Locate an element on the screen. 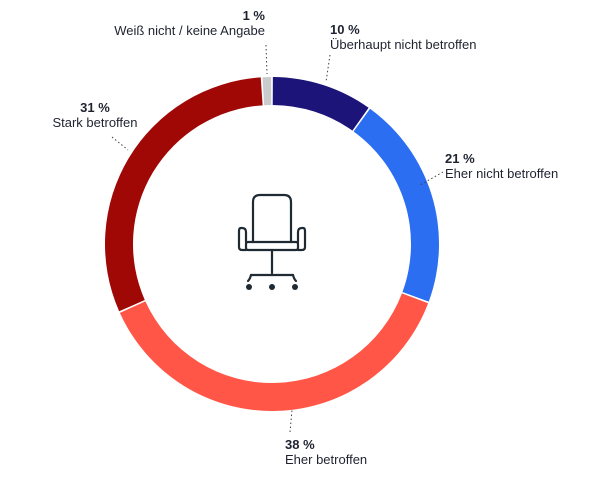 The width and height of the screenshot is (600, 484). value-label-eher-nicht-betroffen: 21 % is located at coordinates (460, 158).